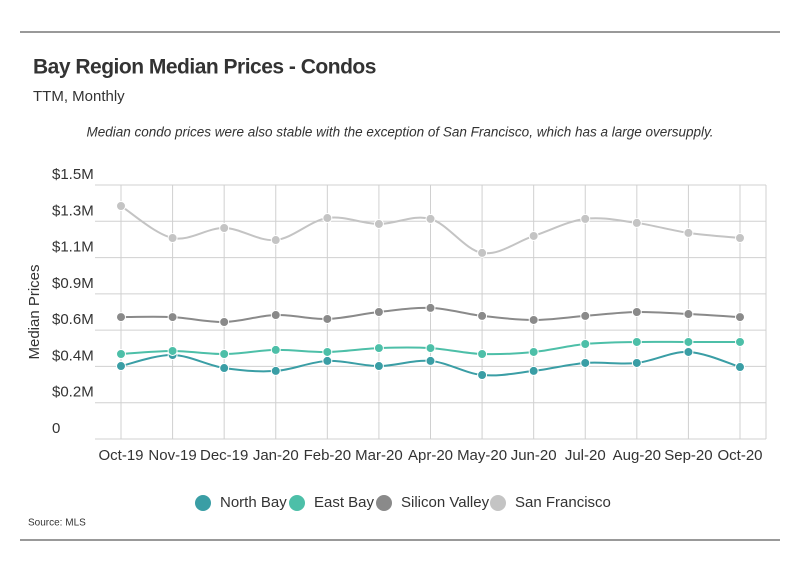  What do you see at coordinates (56, 428) in the screenshot?
I see `y-tick-label: 0` at bounding box center [56, 428].